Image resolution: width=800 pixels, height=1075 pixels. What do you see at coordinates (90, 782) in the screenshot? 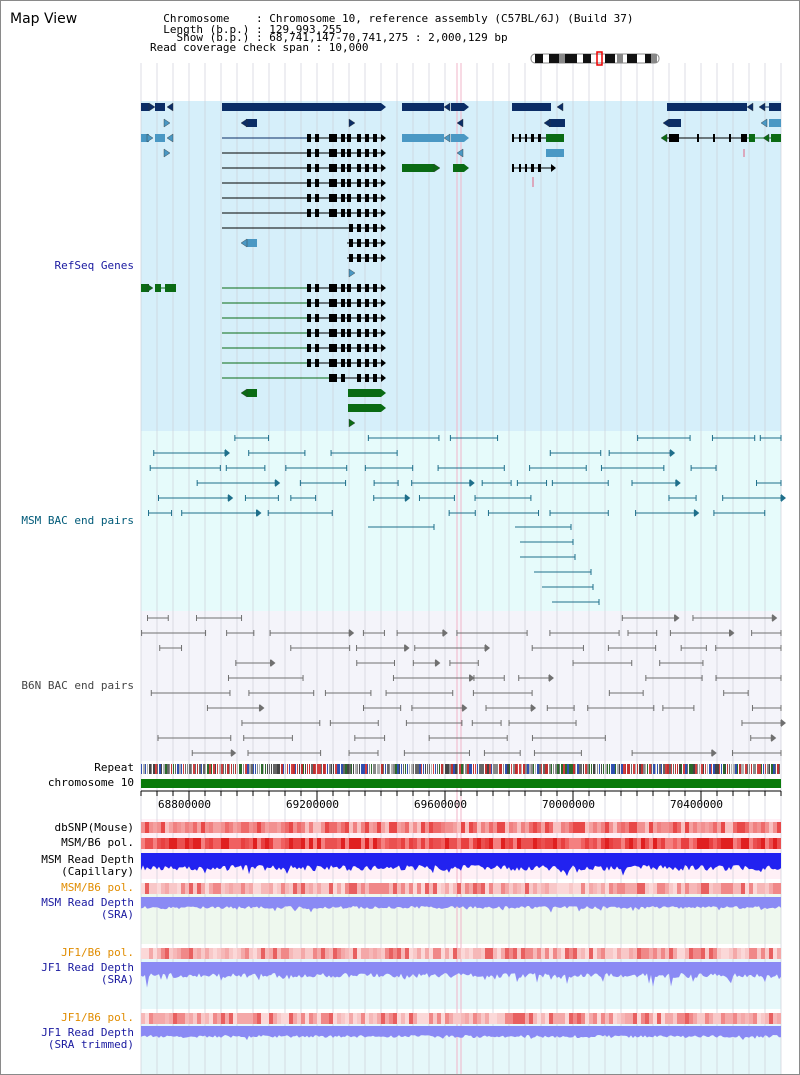
I see `track-label-chromosome: chromosome 10` at bounding box center [90, 782].